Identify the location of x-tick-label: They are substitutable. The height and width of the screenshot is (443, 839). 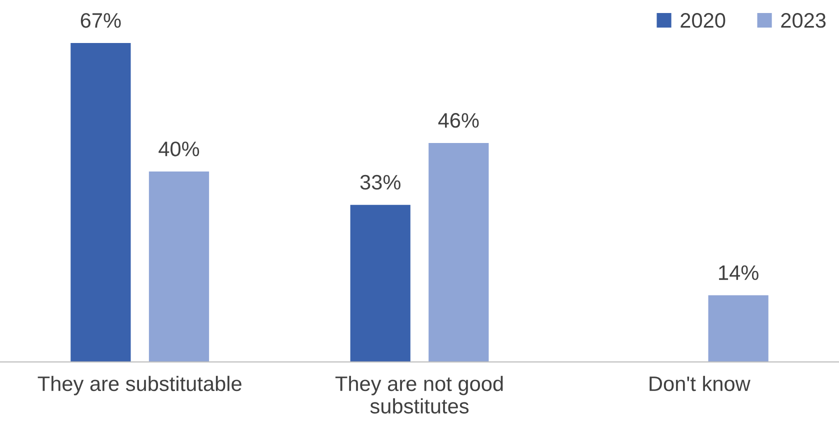
(140, 386).